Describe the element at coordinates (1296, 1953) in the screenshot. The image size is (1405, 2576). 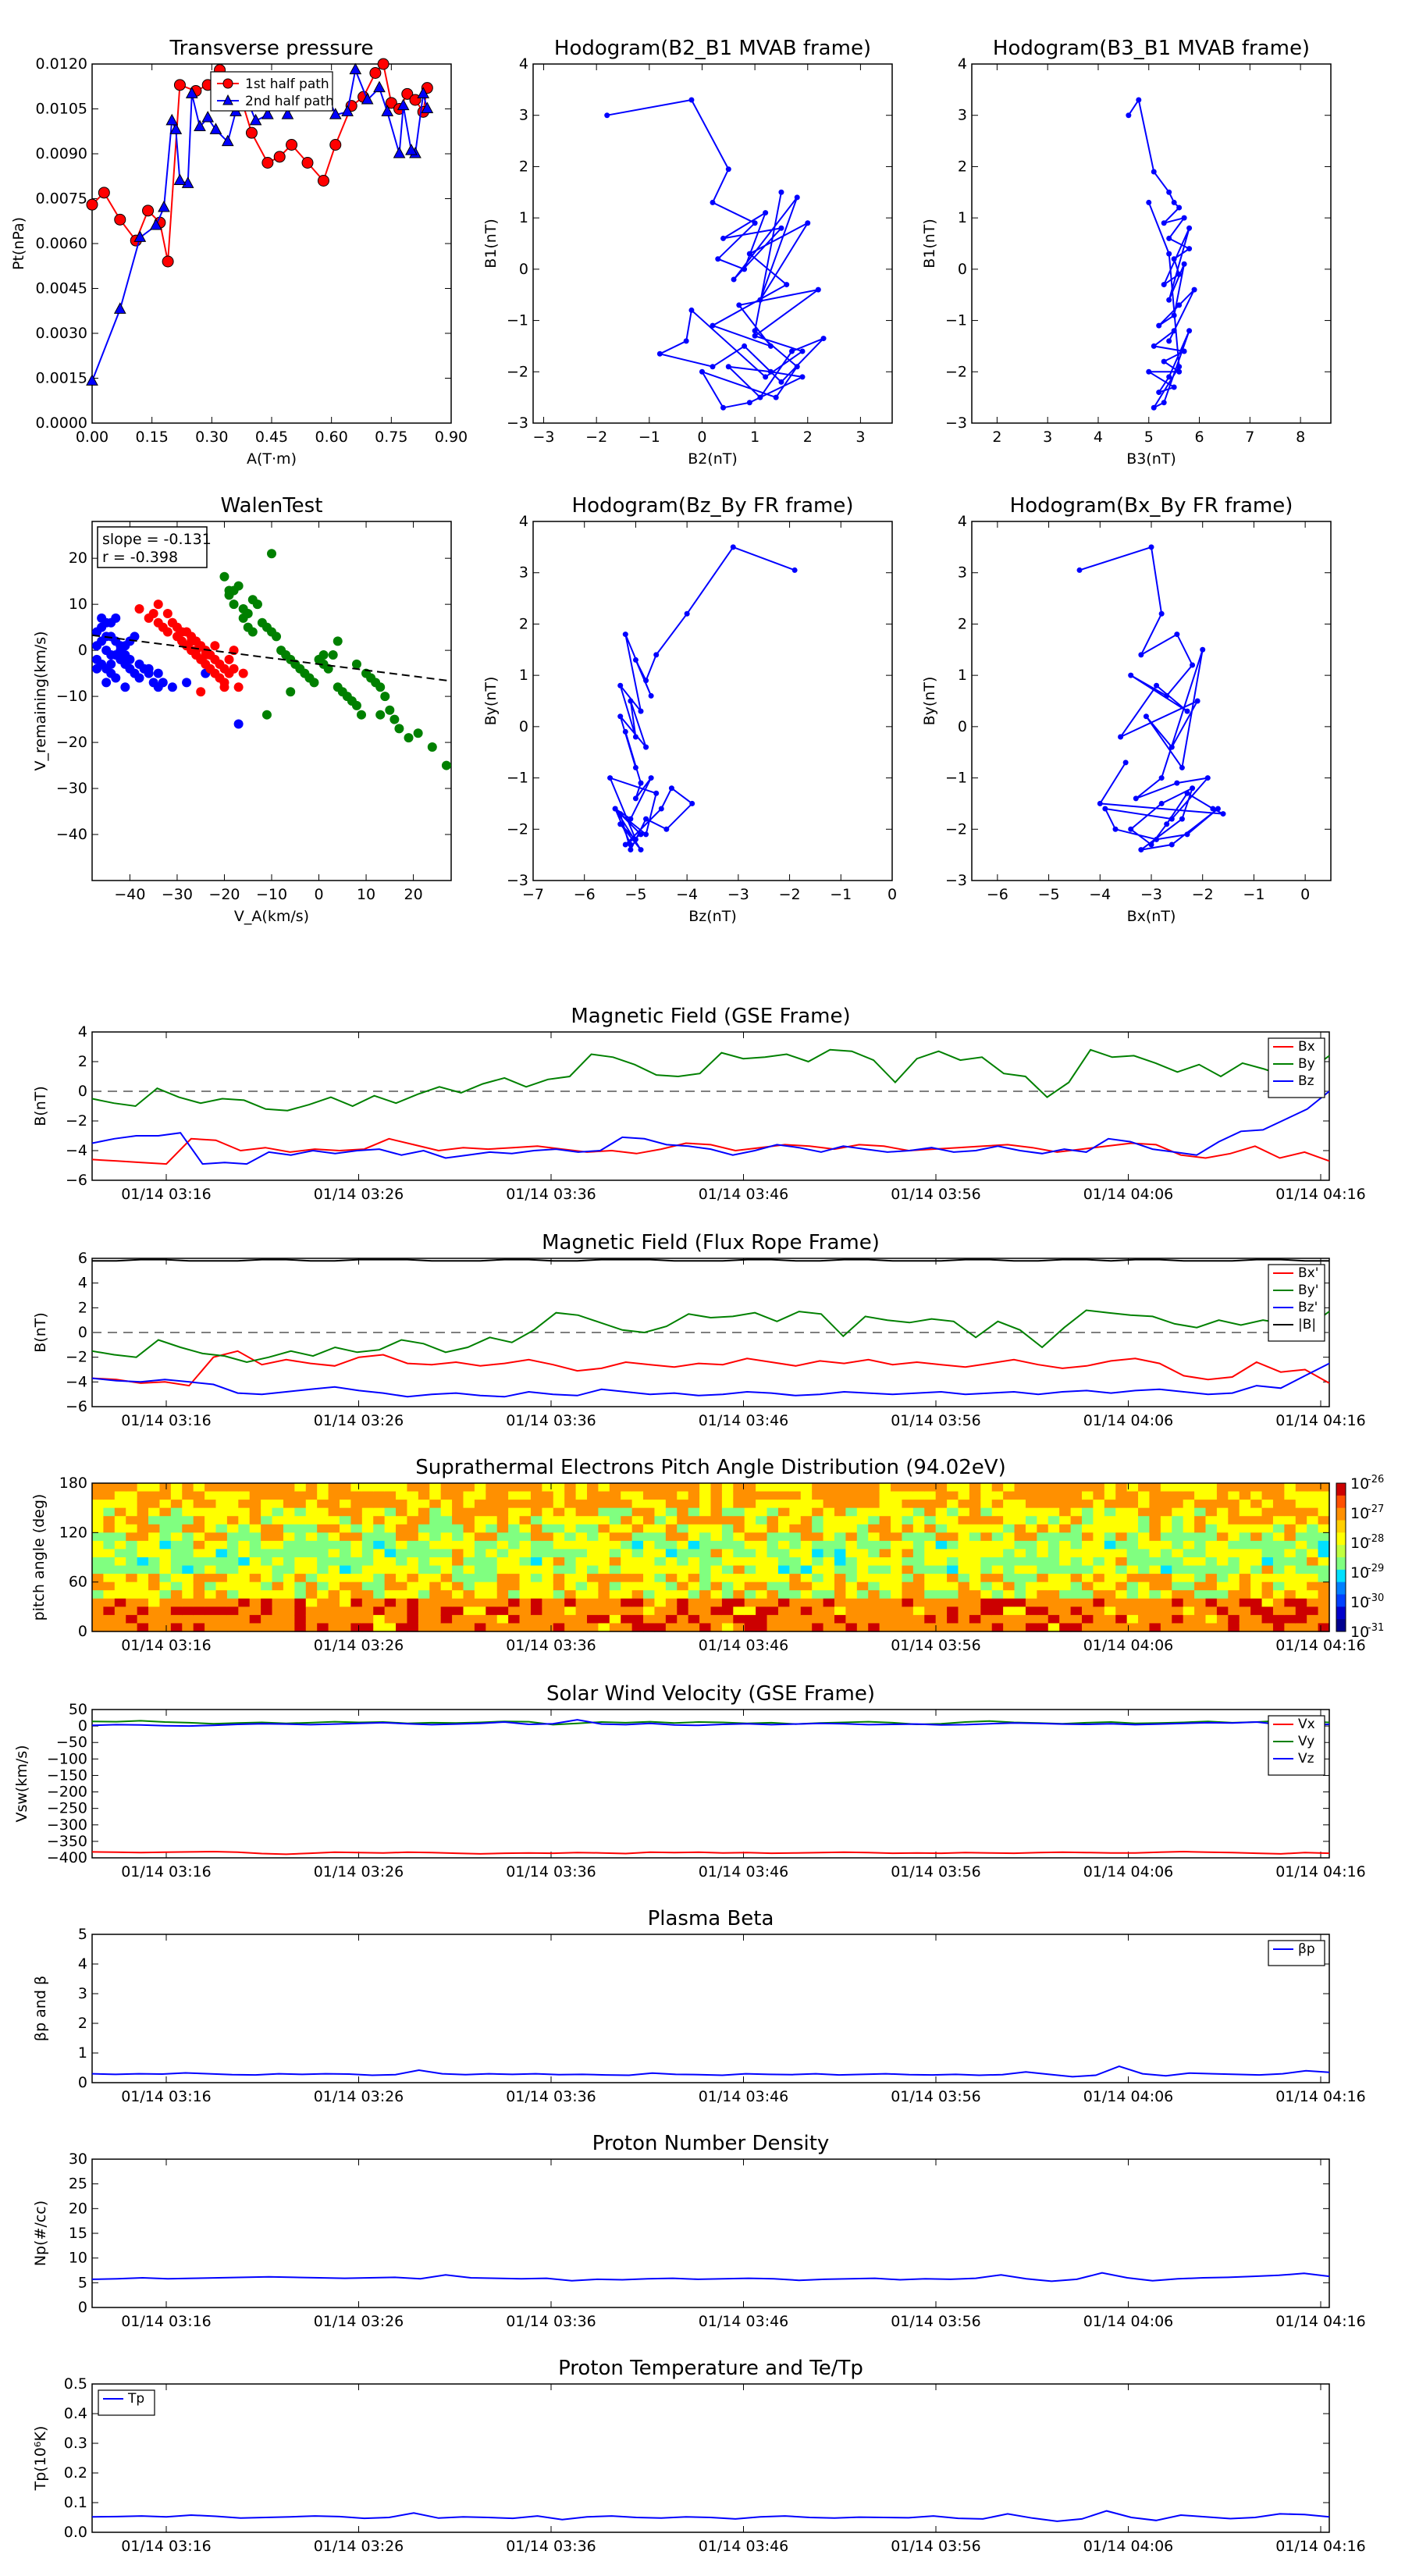
I see `legend-box` at that location.